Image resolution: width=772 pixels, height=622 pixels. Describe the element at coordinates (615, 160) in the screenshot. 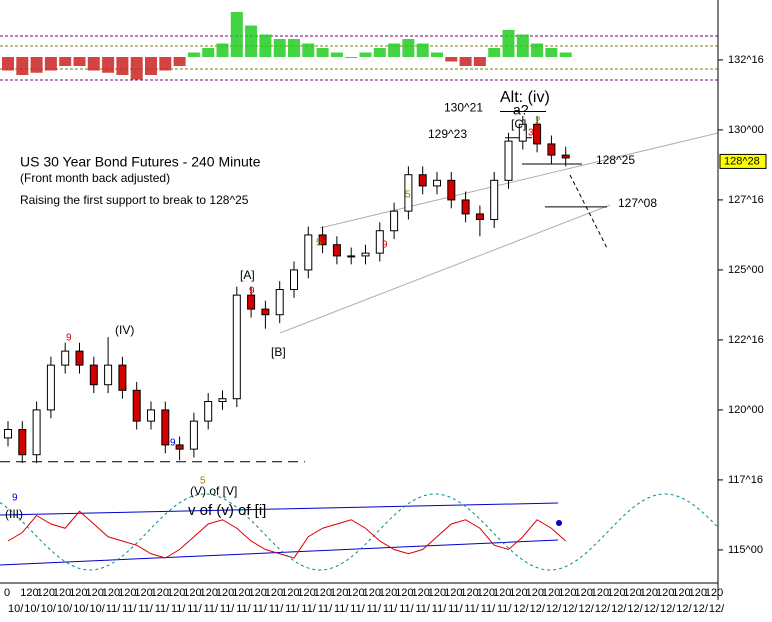

I see `level-label: 128^25` at that location.